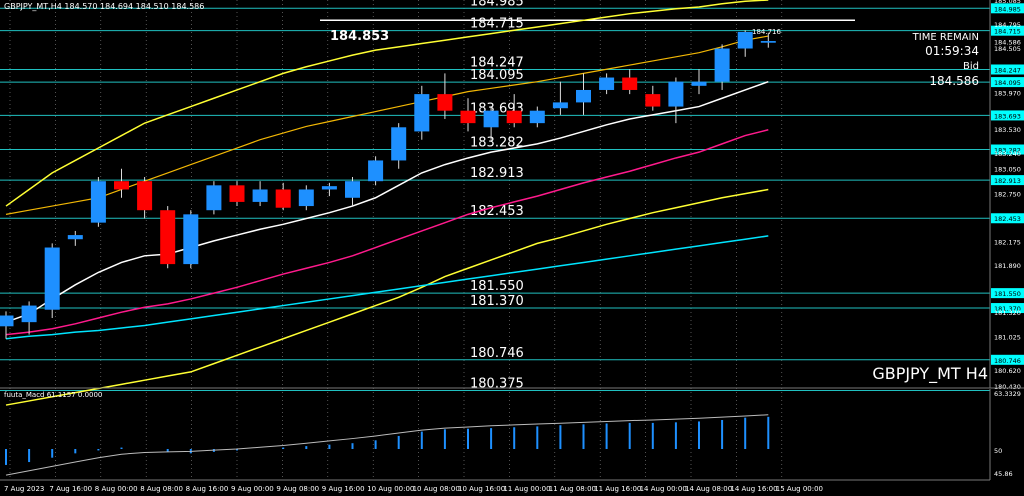  I want to click on price-tick-label: 182.175, so click(1007, 242).